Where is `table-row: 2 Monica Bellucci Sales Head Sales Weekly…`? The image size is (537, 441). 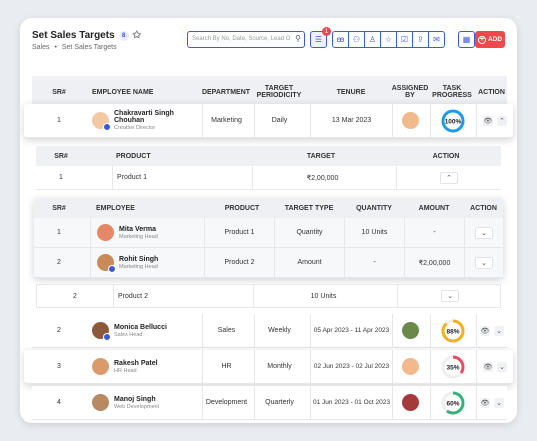
table-row: 2 Monica Bellucci Sales Head Sales Weekly… is located at coordinates (269, 331).